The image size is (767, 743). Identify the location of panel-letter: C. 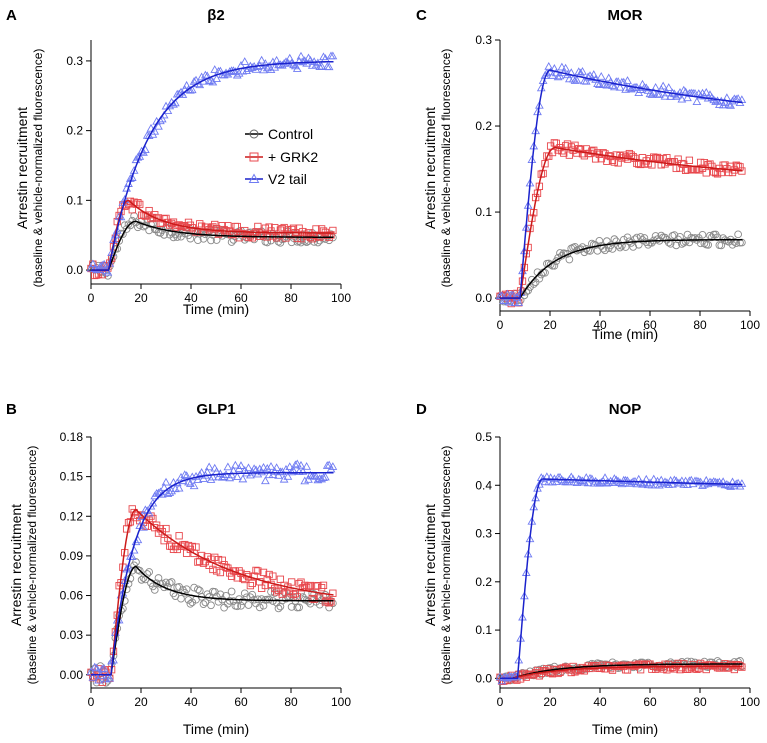
(421, 15).